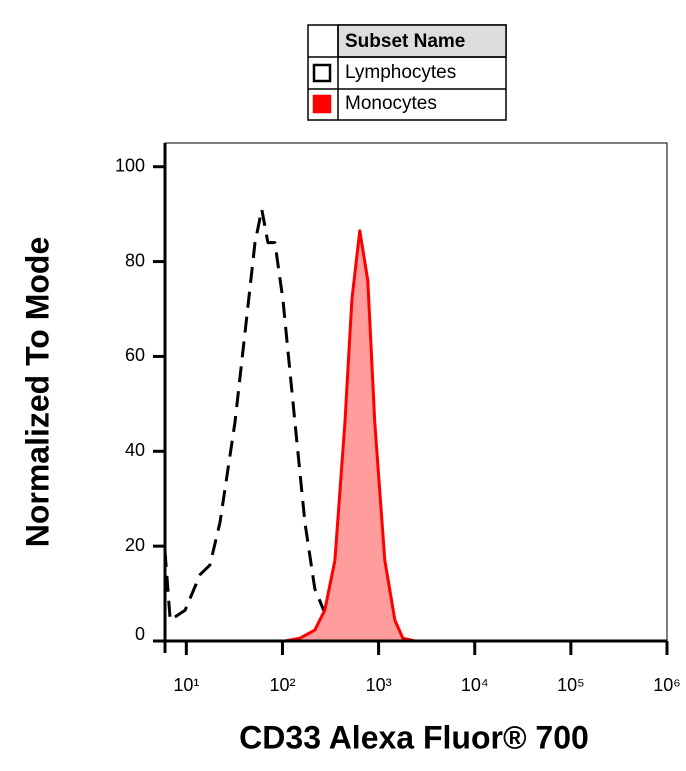 This screenshot has width=686, height=771. I want to click on x-tick-label: 10¹, so click(186, 685).